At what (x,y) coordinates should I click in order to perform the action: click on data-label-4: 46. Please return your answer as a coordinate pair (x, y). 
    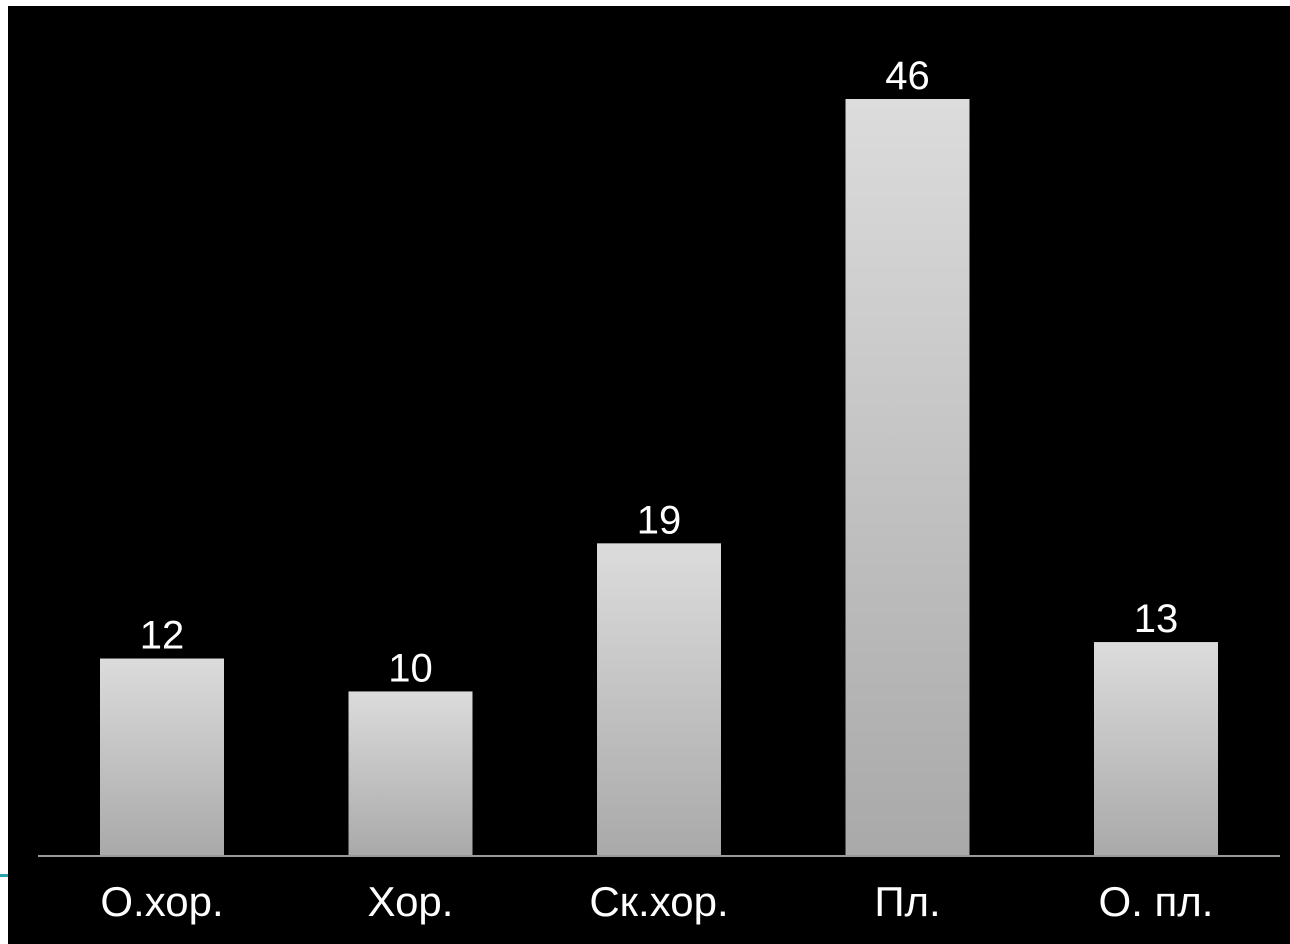
    Looking at the image, I should click on (907, 76).